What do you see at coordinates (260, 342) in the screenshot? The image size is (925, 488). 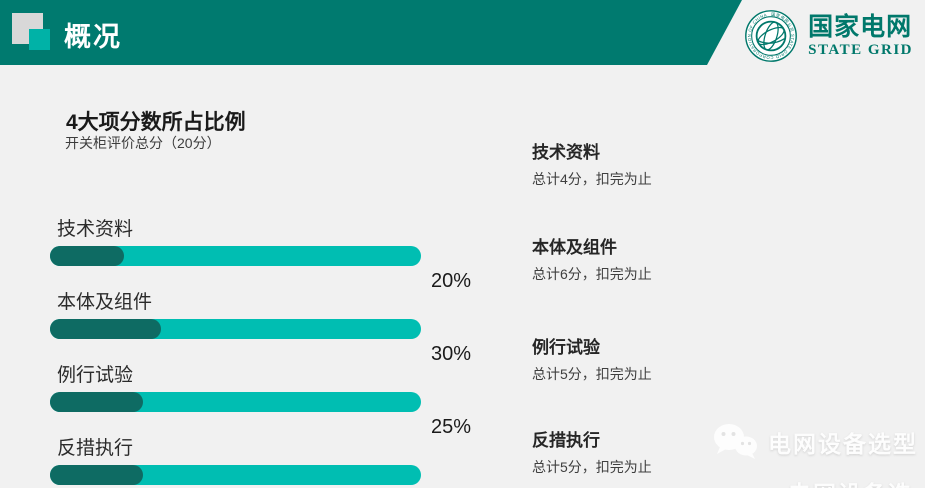 I see `bar-track: 30%` at bounding box center [260, 342].